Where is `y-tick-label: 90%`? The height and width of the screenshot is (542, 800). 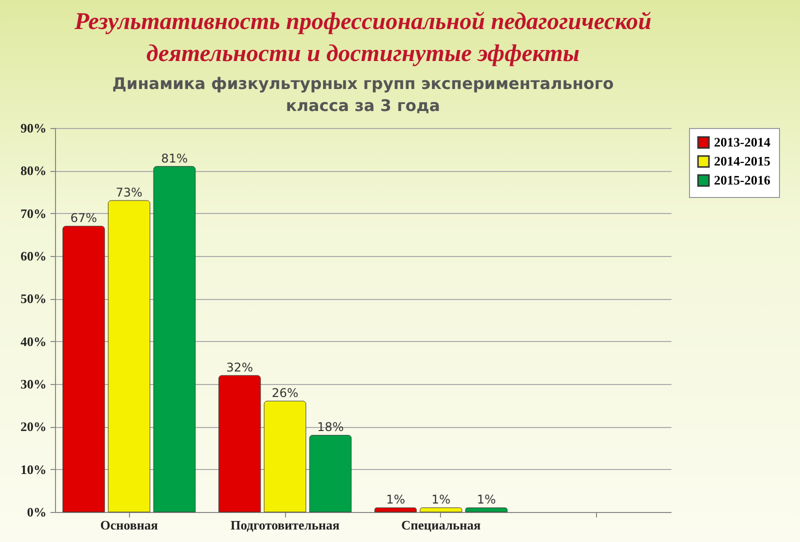 y-tick-label: 90% is located at coordinates (33, 128).